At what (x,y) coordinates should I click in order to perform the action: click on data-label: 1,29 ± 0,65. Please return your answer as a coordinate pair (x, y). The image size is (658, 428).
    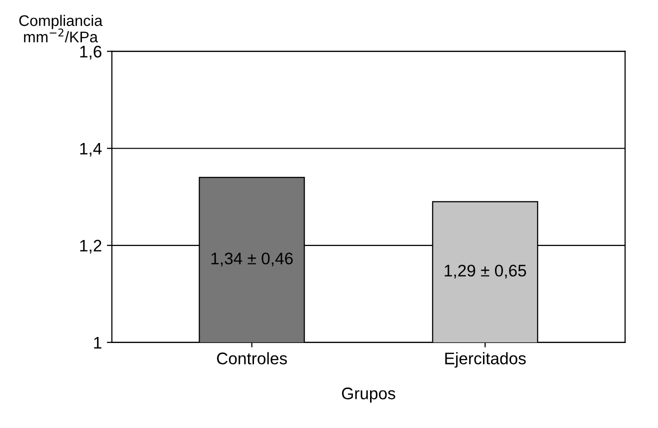
    Looking at the image, I should click on (485, 271).